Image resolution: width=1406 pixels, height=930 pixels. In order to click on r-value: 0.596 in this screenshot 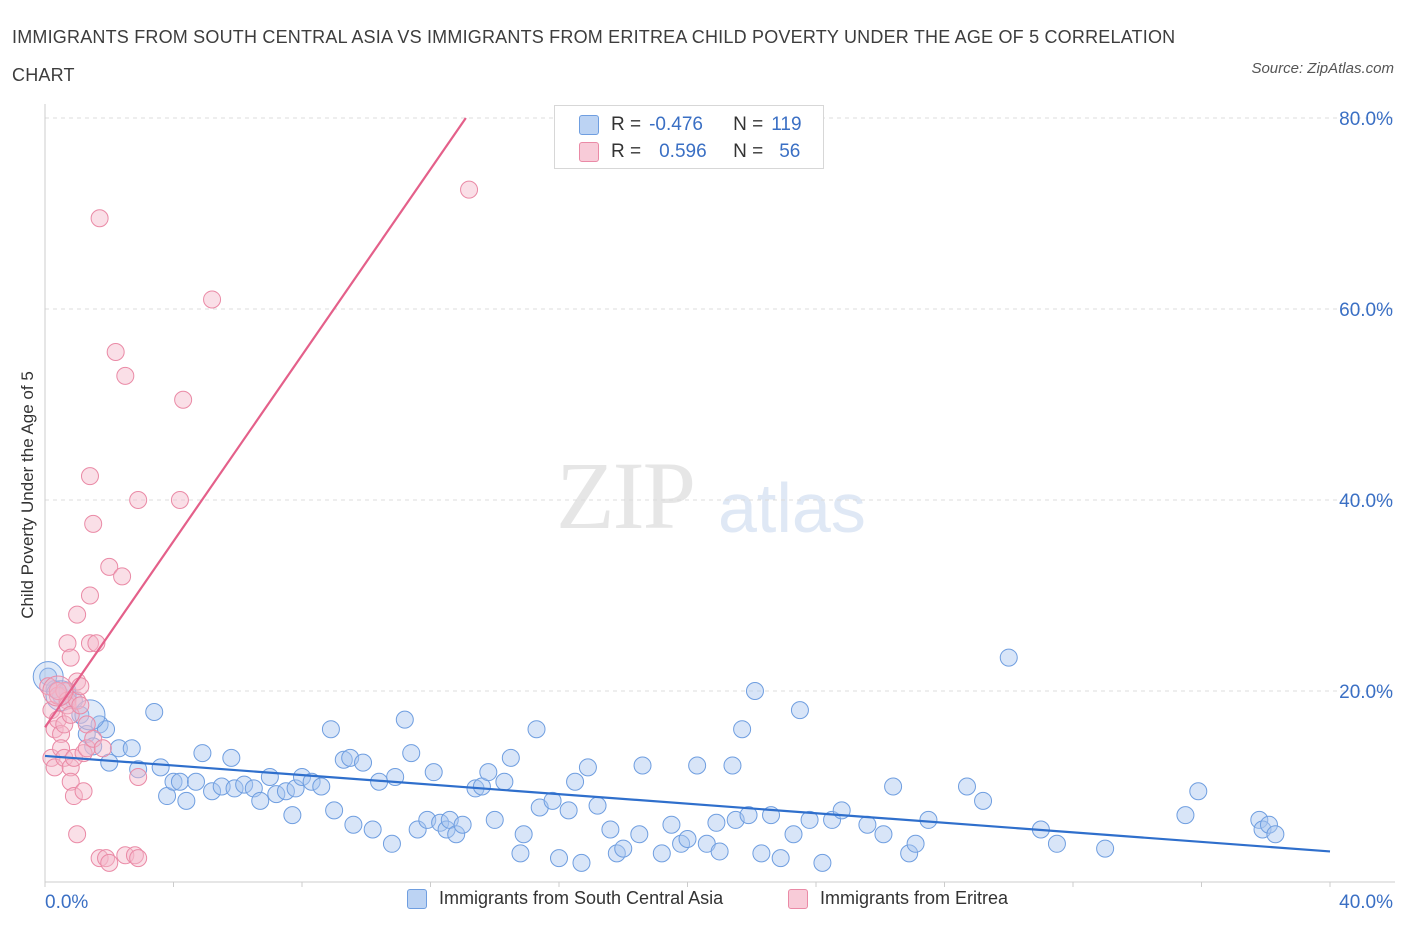, I will do `click(683, 151)`.